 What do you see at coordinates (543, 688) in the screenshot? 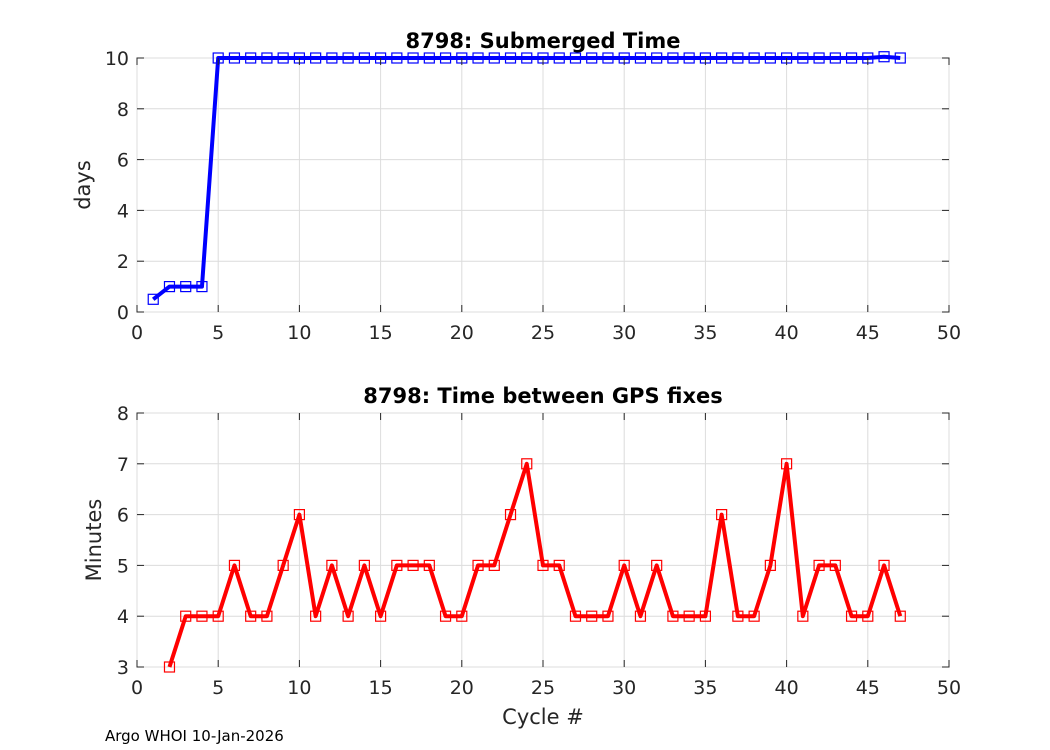
I see `x-tick-label: 25` at bounding box center [543, 688].